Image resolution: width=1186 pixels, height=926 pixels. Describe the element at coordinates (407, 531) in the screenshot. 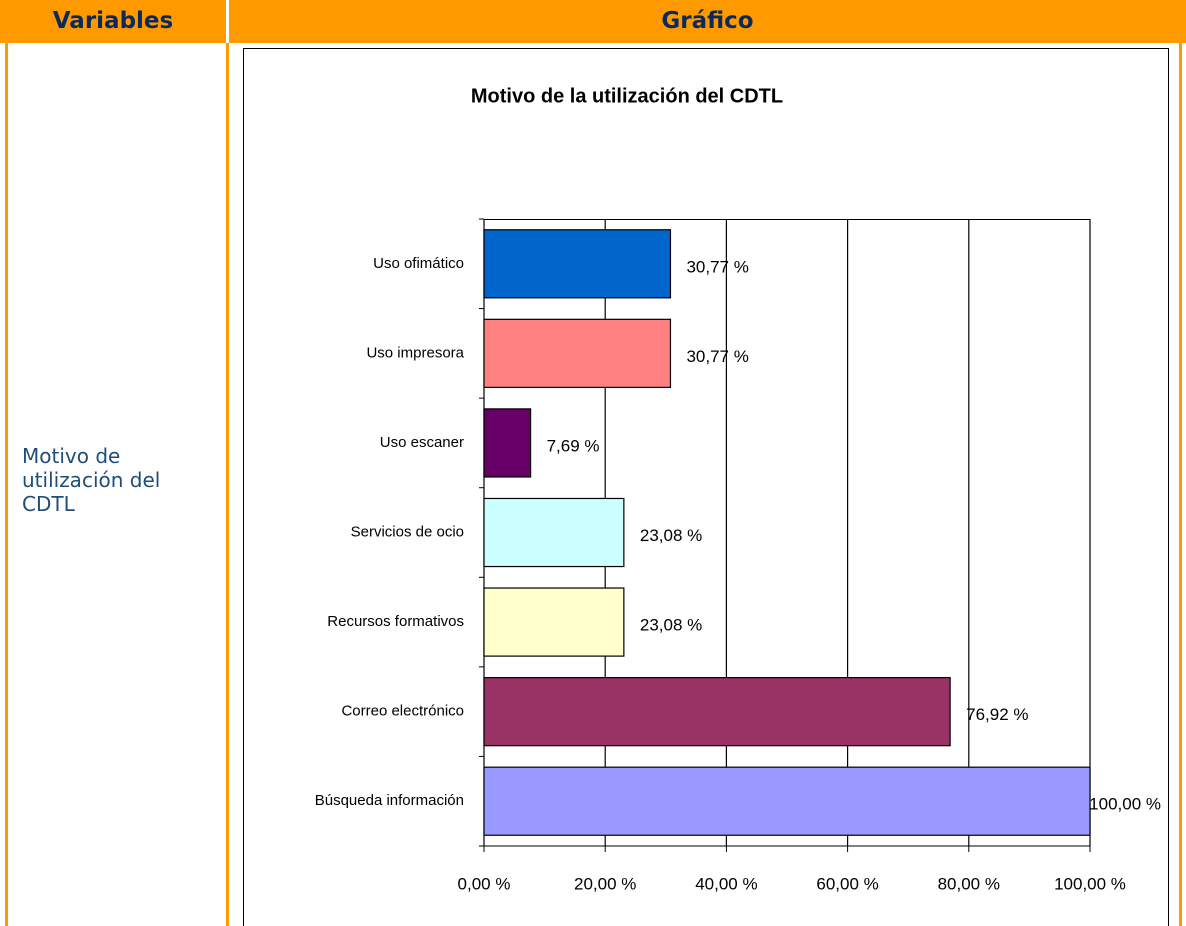

I see `y-tick-label: Servicios de ocio` at that location.